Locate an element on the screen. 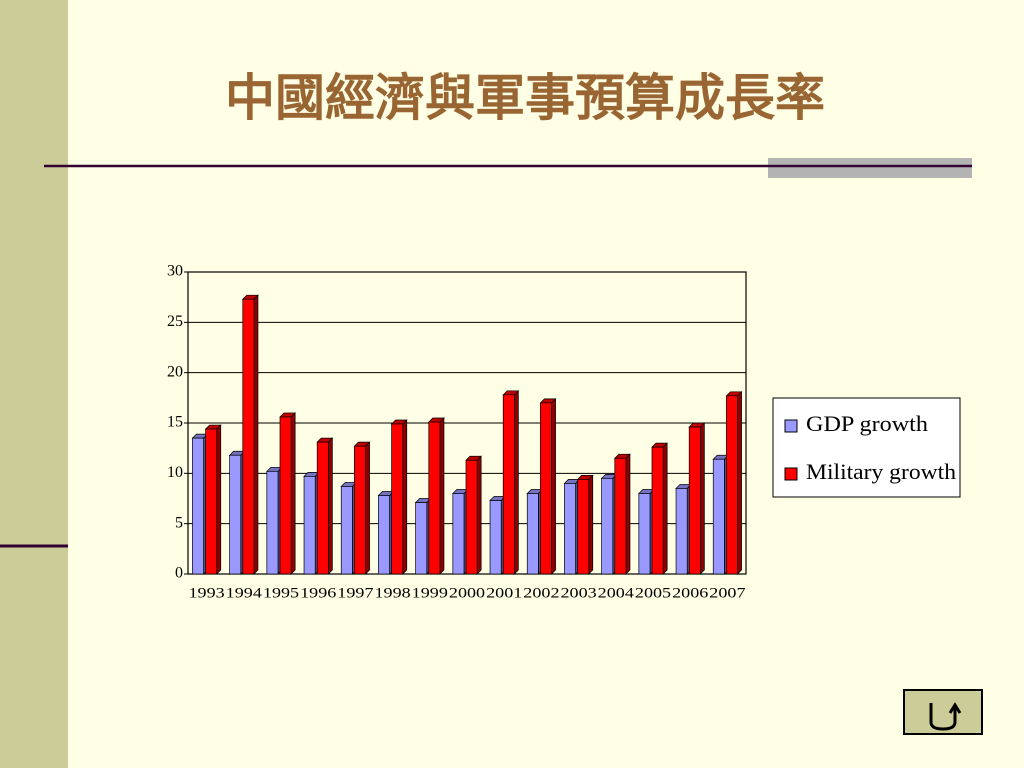 Image resolution: width=1024 pixels, height=768 pixels. x-tick-label: 1999 is located at coordinates (430, 593).